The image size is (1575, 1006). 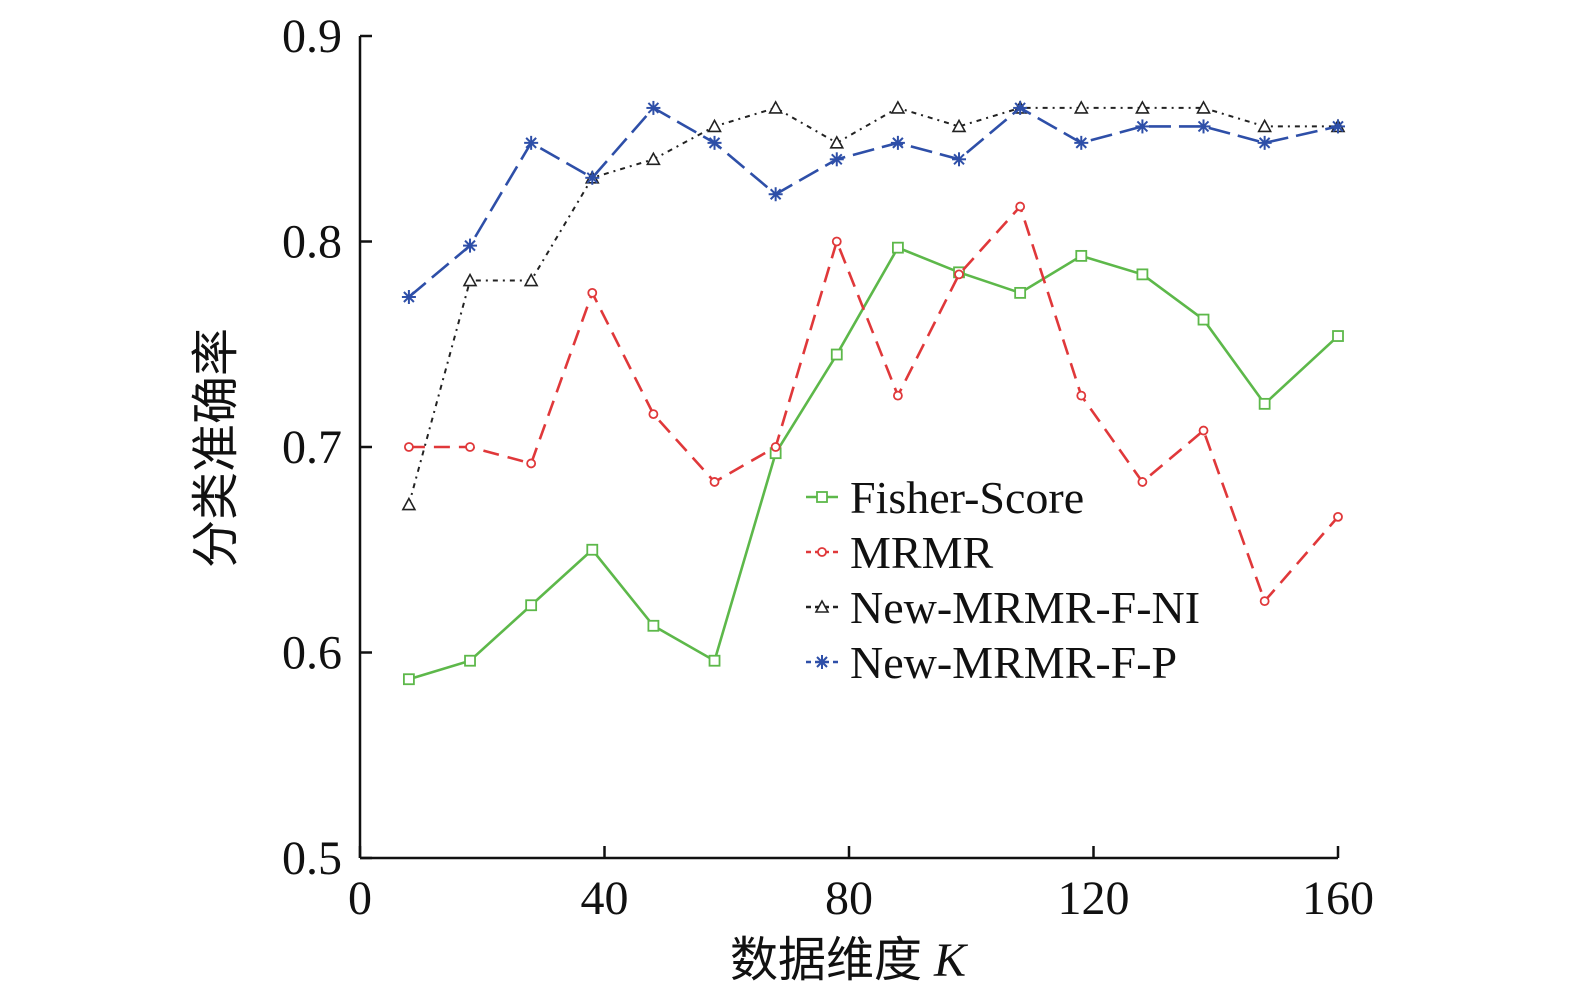 I want to click on series-new-mrmr-f-p, so click(x=873, y=202).